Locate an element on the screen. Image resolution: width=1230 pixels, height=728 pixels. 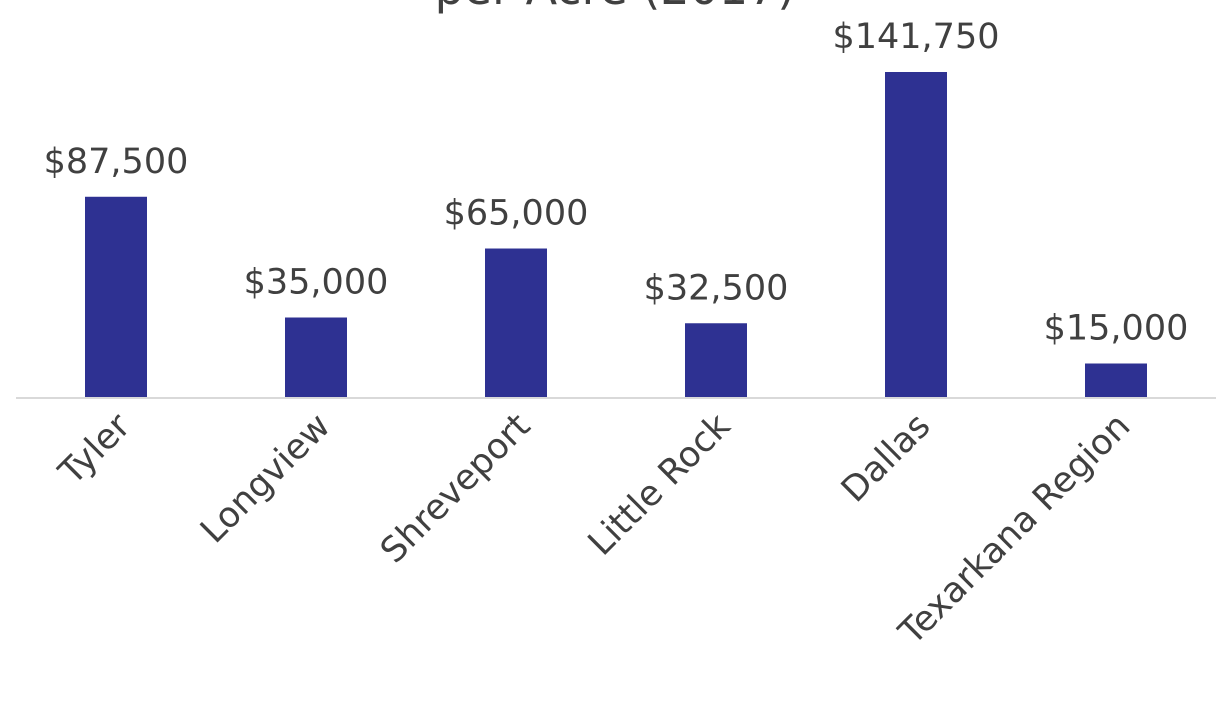
data-label: $32,500 is located at coordinates (716, 288).